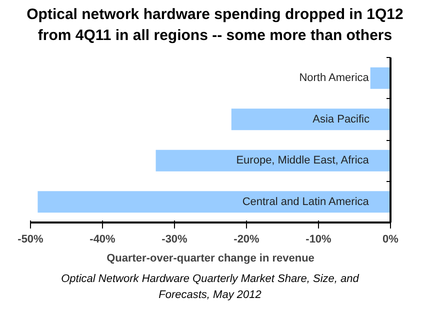 The image size is (430, 310). I want to click on x-tick-label: -40%, so click(103, 239).